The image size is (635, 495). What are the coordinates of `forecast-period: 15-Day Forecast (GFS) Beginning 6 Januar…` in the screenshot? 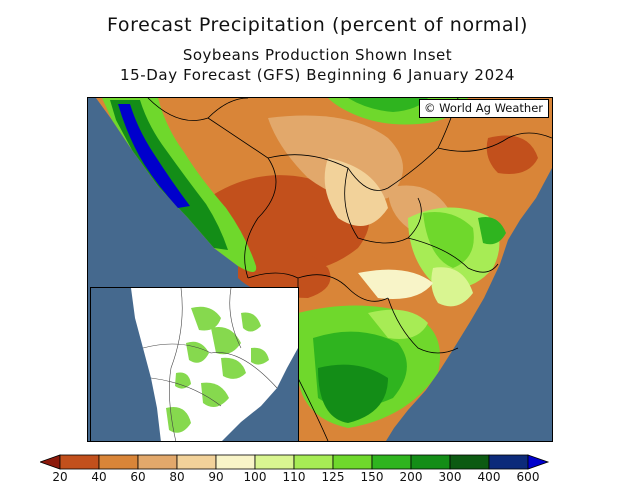 It's located at (317, 75).